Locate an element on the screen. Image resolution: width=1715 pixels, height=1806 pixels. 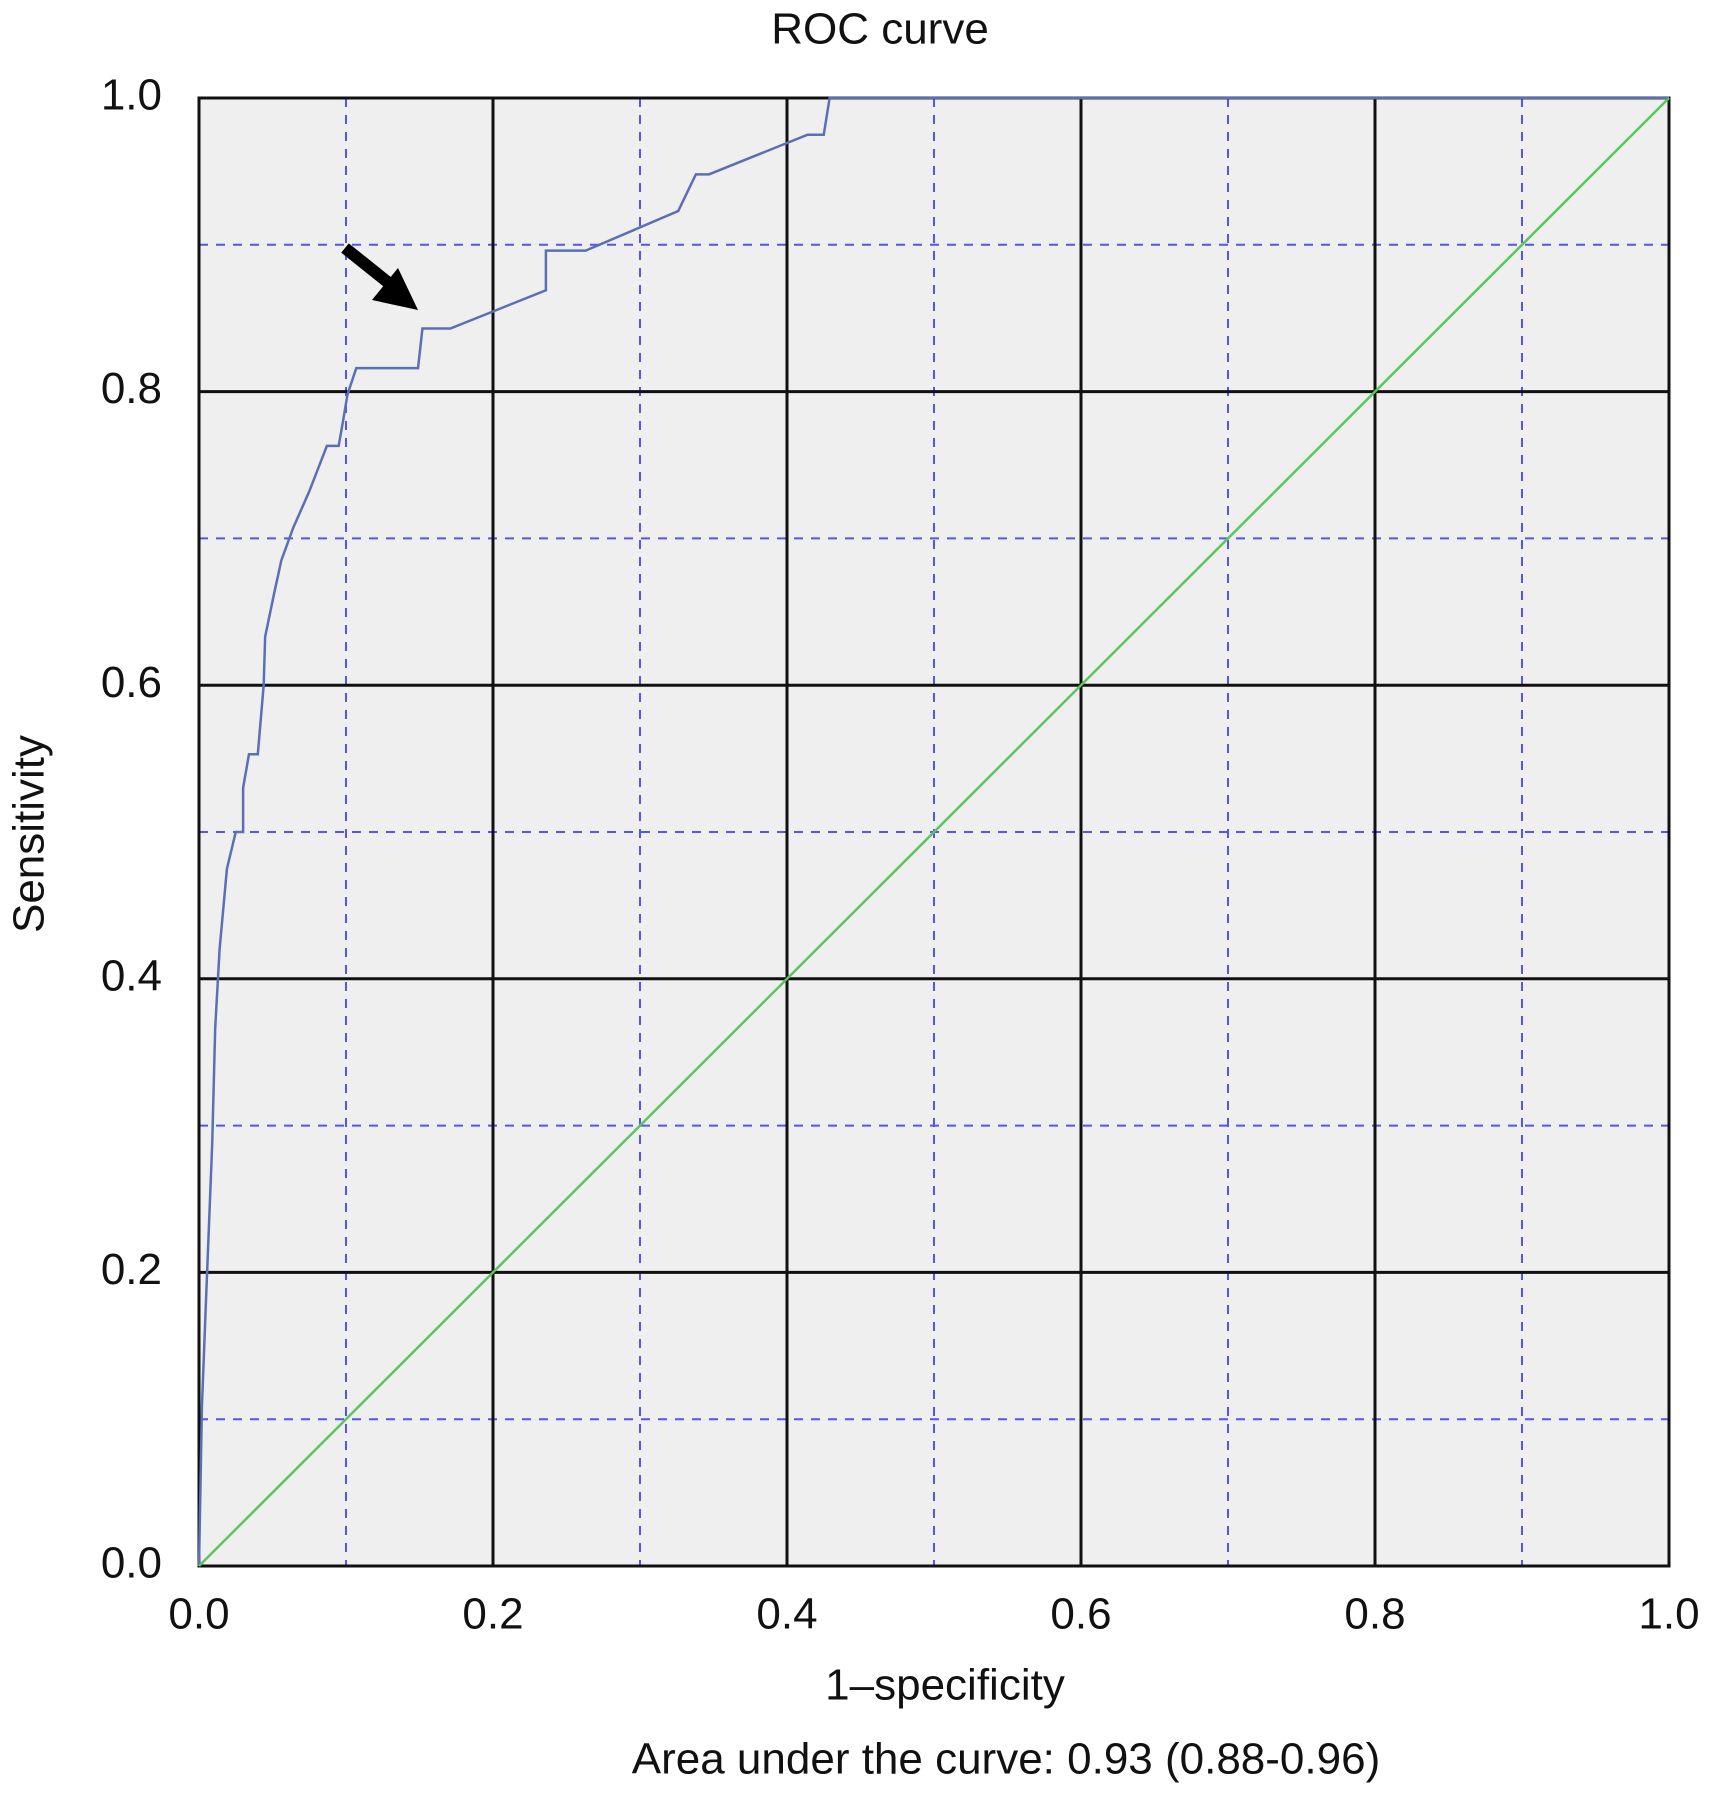
x-tick-label: 0.2 is located at coordinates (492, 1614).